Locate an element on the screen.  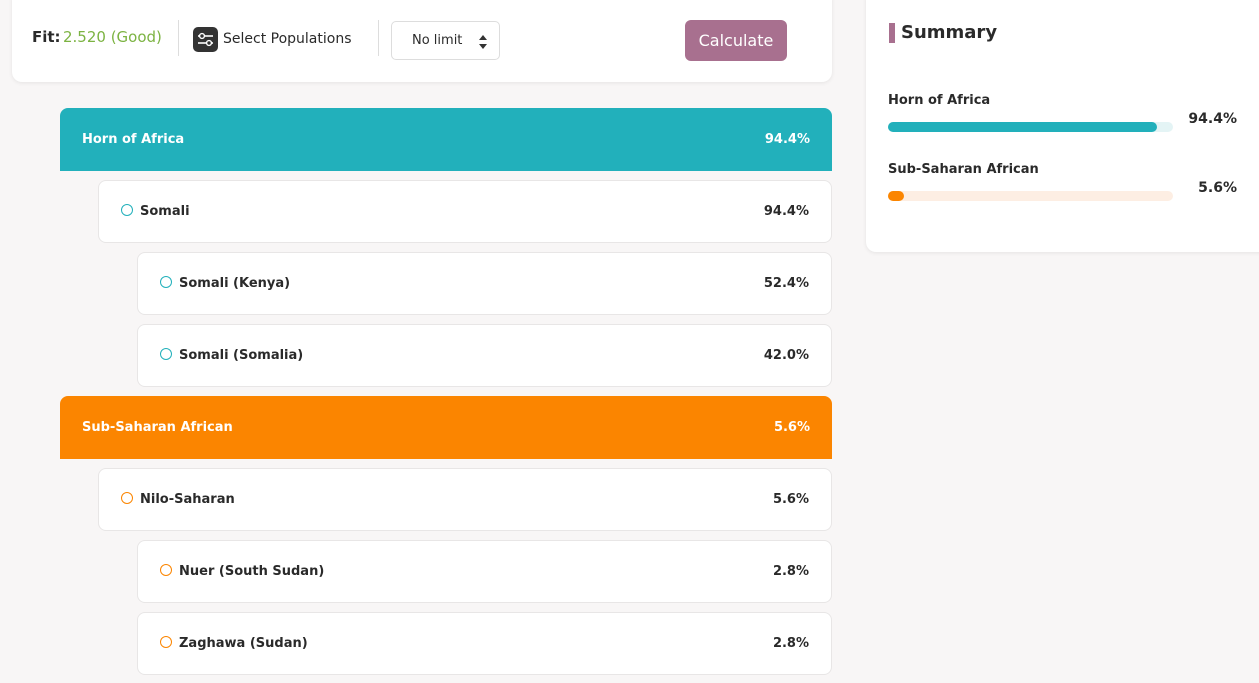
population-row: Nuer (South Sudan) 2.8% is located at coordinates (484, 571).